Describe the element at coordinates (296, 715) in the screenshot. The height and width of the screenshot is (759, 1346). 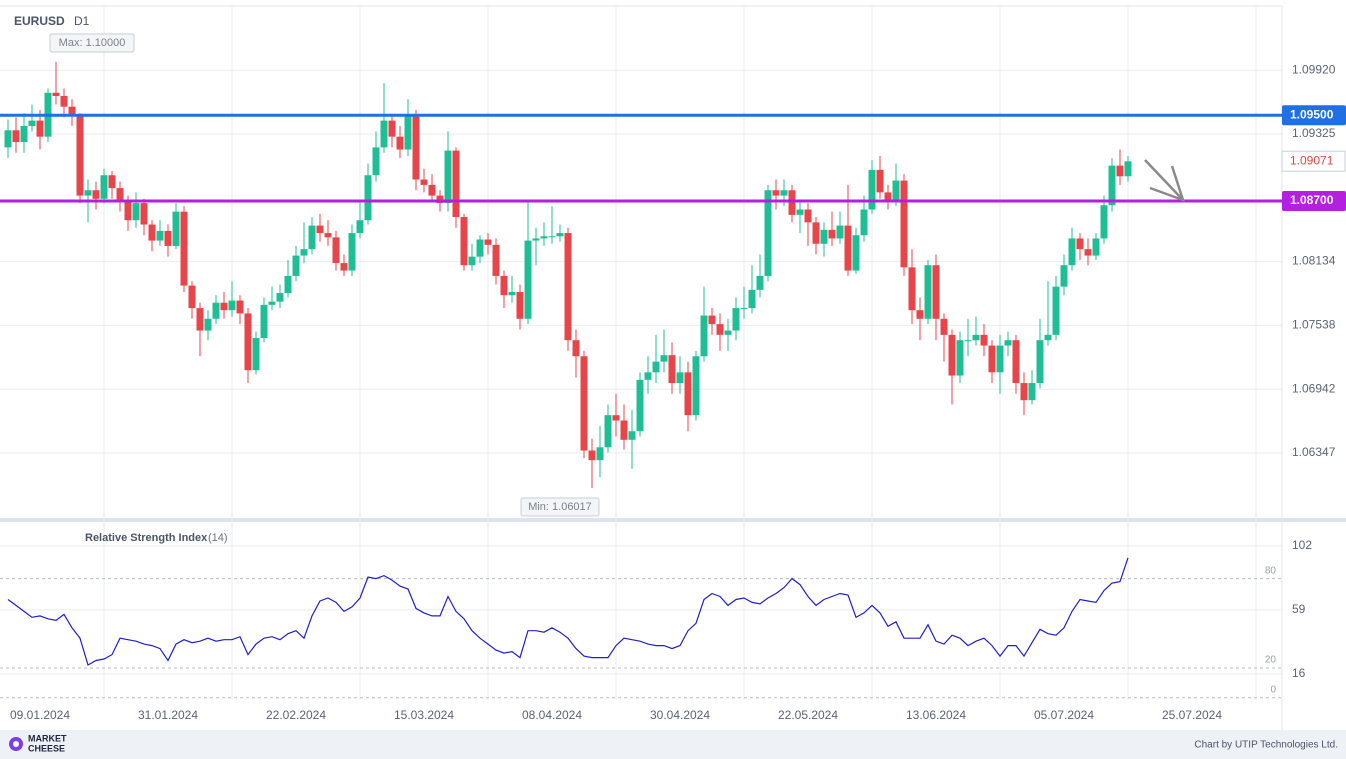
I see `x-tick-label: 22.02.2024` at that location.